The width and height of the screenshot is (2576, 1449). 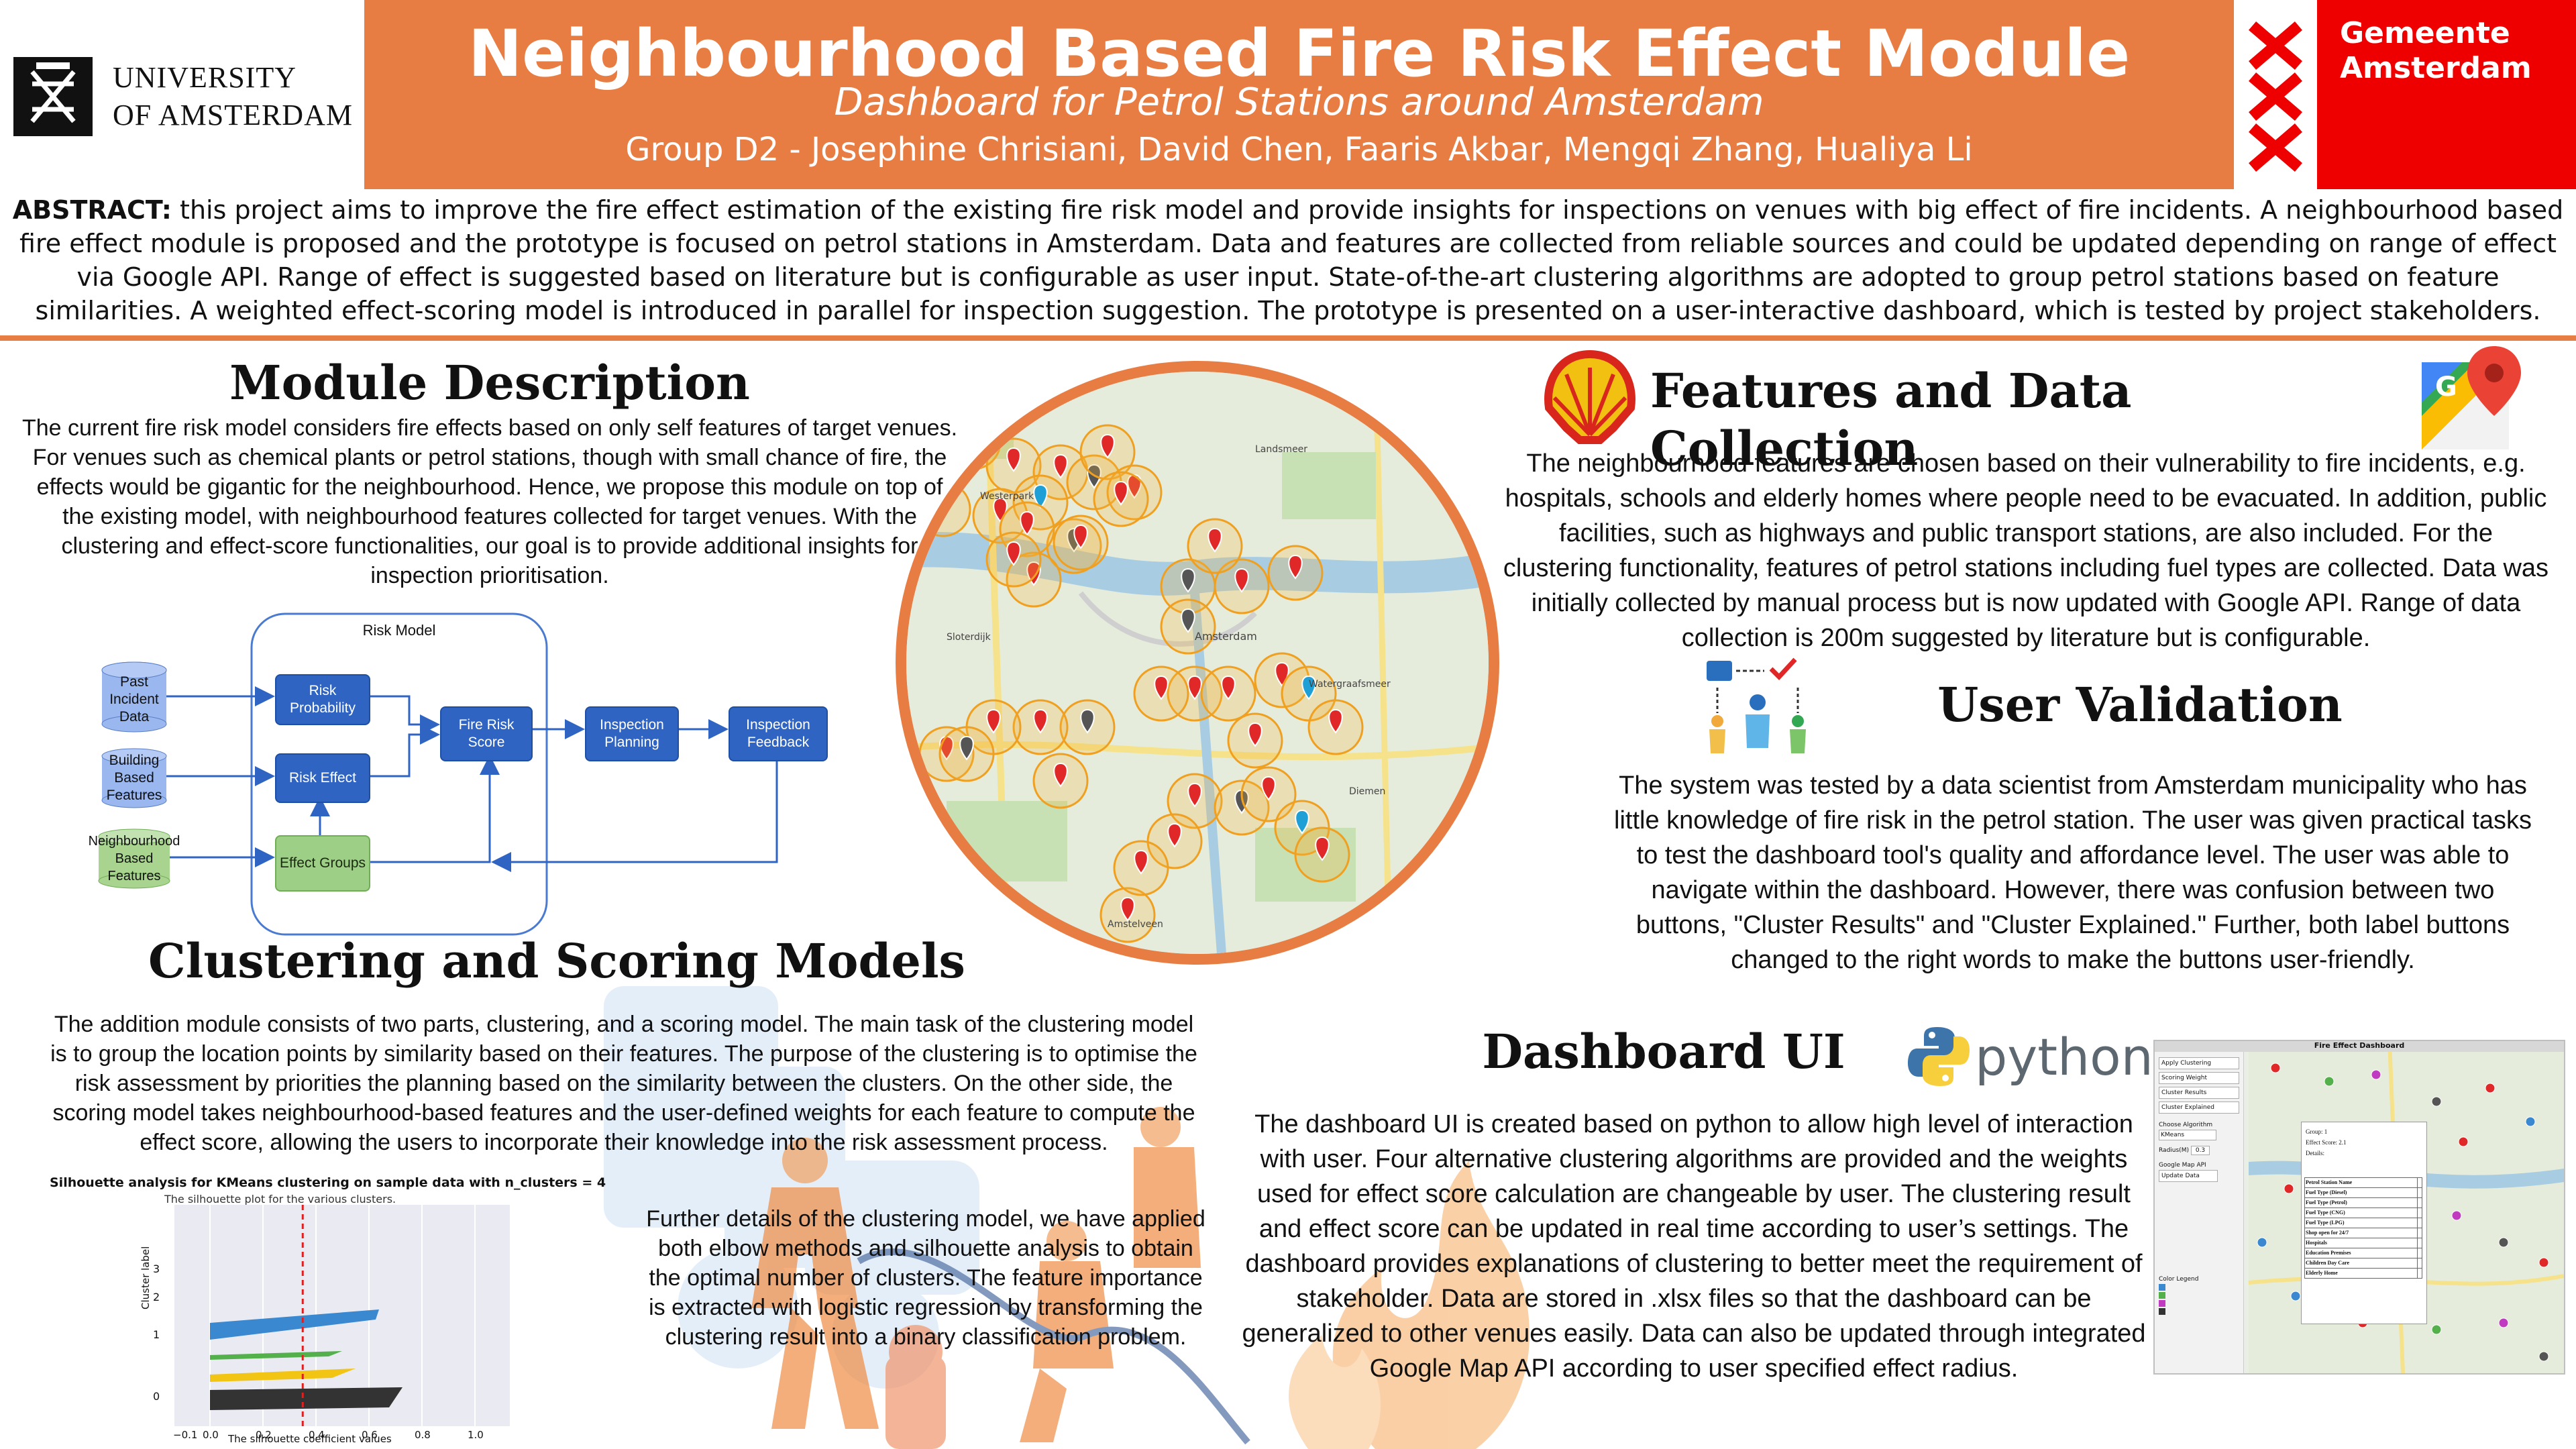 What do you see at coordinates (2182, 1165) in the screenshot?
I see `api-label: Google Map API` at bounding box center [2182, 1165].